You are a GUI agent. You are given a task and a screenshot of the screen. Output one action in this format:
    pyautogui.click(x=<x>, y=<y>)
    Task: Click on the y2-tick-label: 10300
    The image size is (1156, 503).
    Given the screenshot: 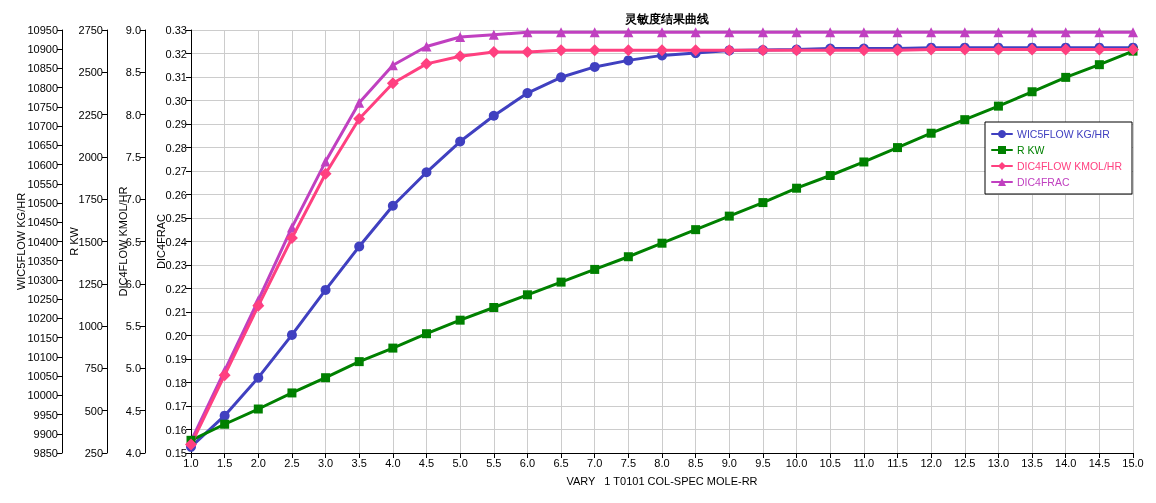 What is the action you would take?
    pyautogui.click(x=42, y=279)
    